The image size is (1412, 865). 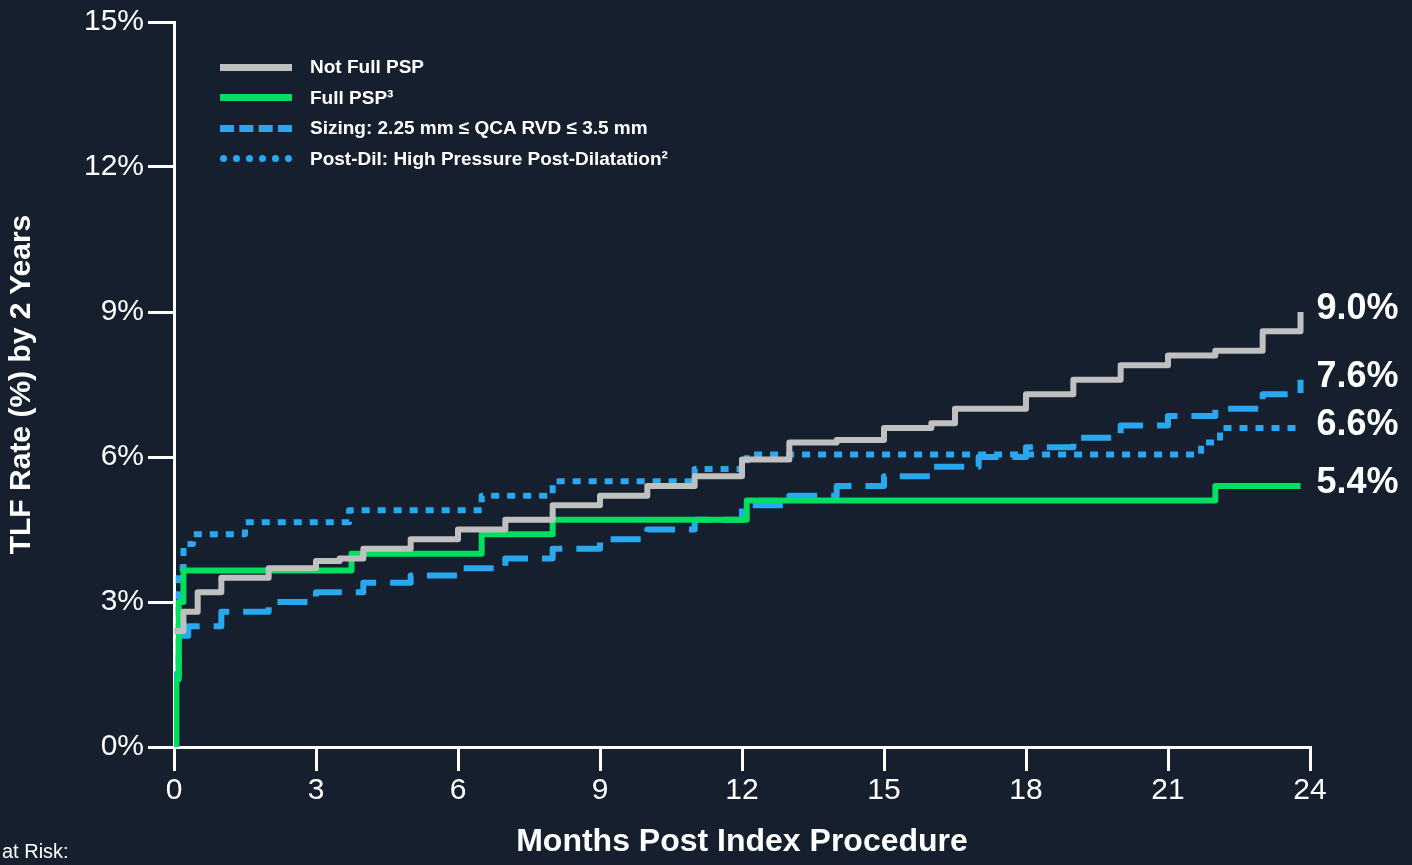 What do you see at coordinates (367, 67) in the screenshot?
I see `legend-label: Not Full PSP` at bounding box center [367, 67].